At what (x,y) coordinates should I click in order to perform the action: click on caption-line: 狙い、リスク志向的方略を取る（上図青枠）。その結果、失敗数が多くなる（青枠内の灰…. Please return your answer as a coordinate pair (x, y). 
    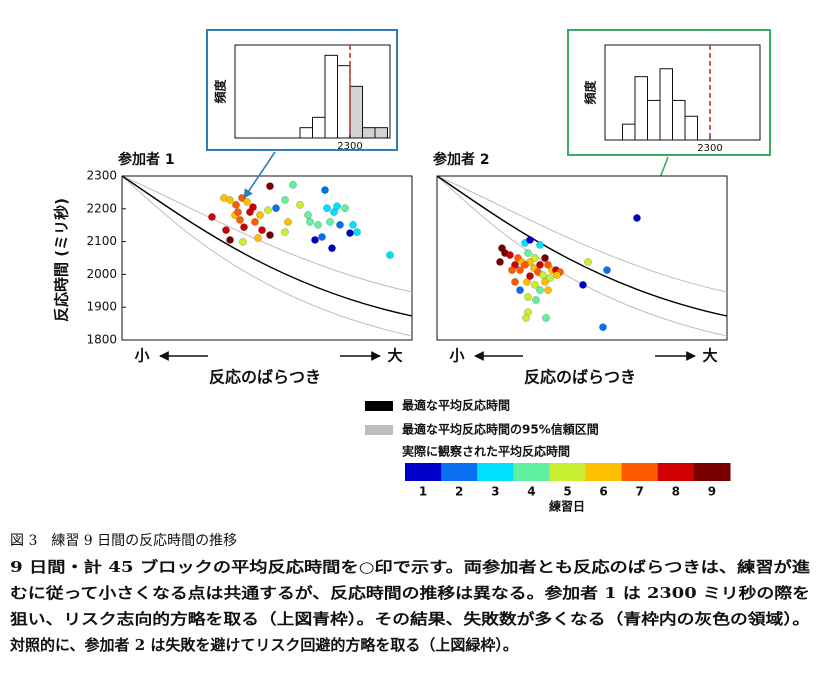
    Looking at the image, I should click on (410, 619).